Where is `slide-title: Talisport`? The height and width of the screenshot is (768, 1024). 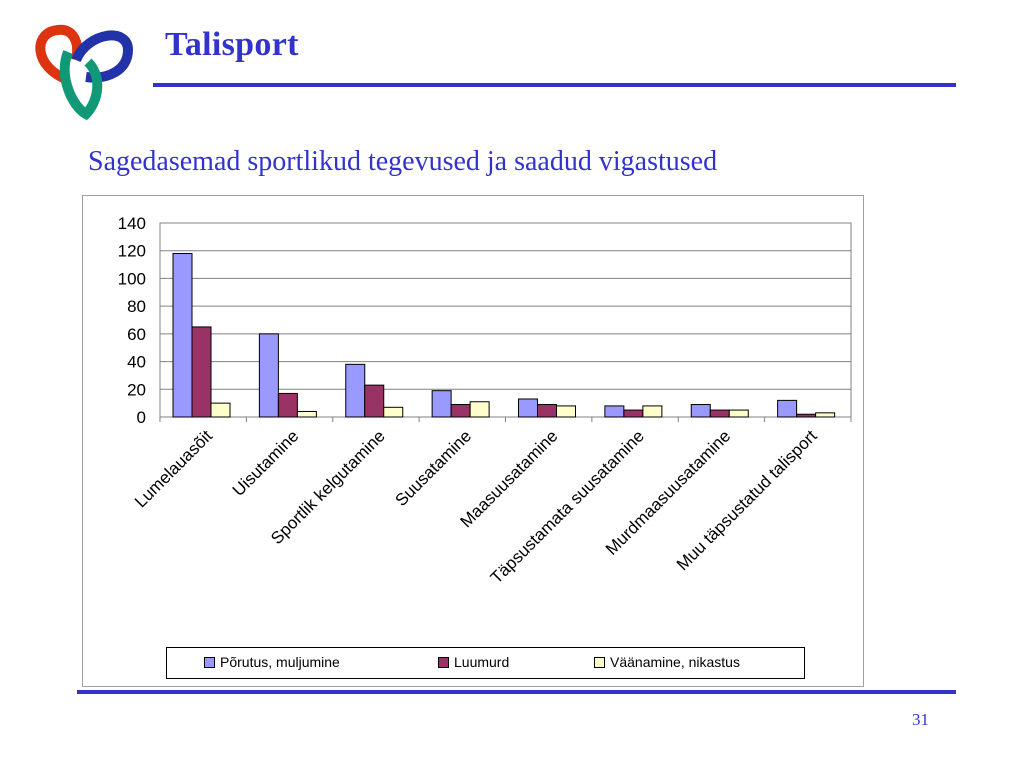
slide-title: Talisport is located at coordinates (232, 44).